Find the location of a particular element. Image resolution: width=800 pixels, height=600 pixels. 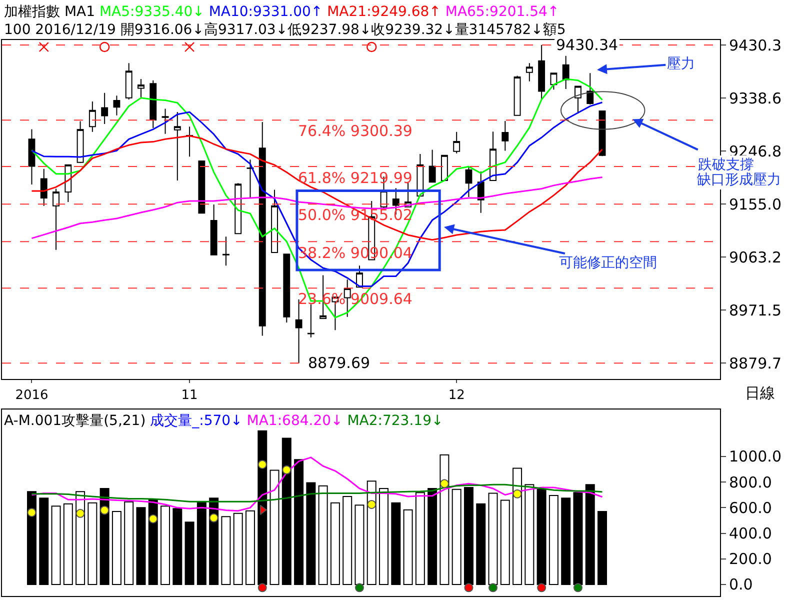

y-tick-label: 9155.0 is located at coordinates (755, 204).